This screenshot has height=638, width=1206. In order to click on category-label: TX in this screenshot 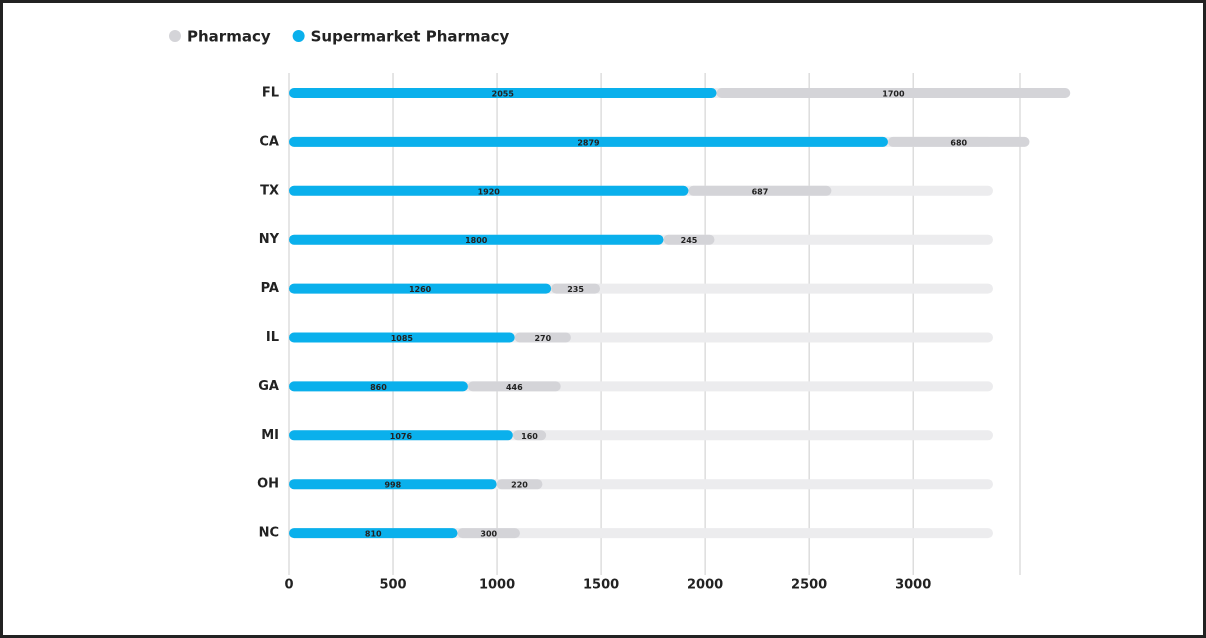, I will do `click(269, 190)`.